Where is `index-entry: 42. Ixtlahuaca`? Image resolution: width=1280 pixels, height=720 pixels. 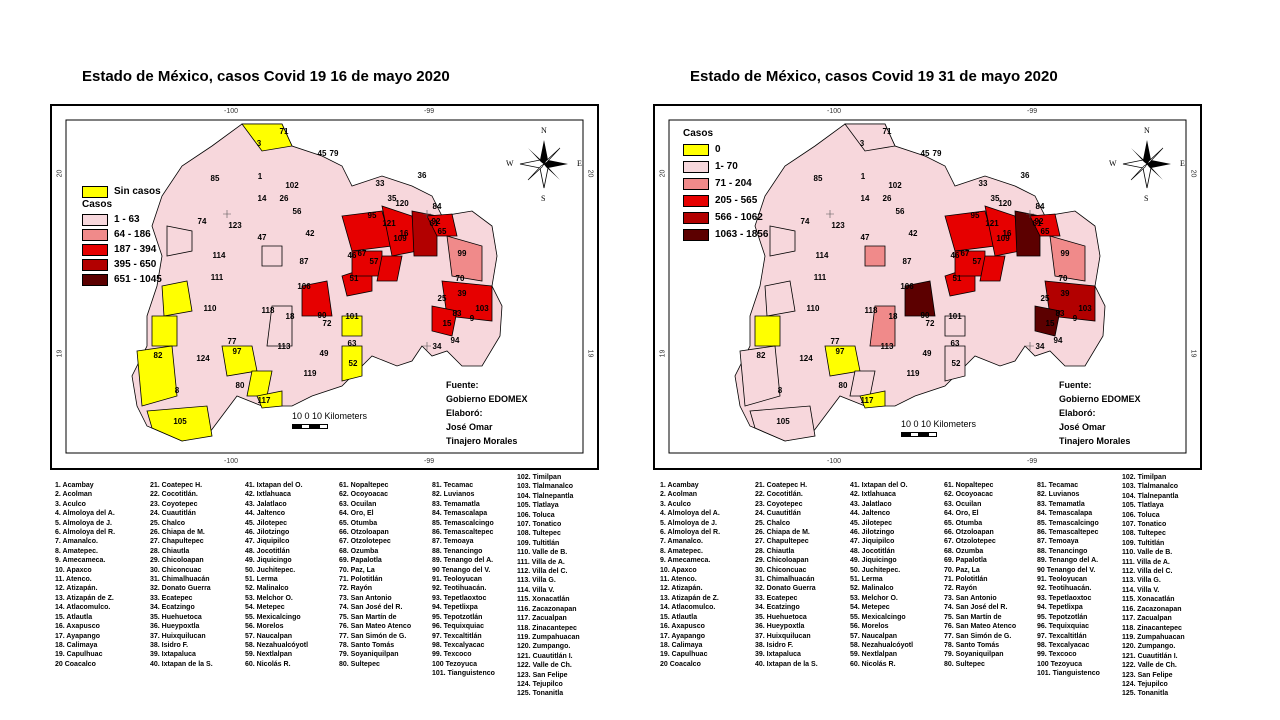
index-entry: 42. Ixtlahuaca is located at coordinates (873, 495).